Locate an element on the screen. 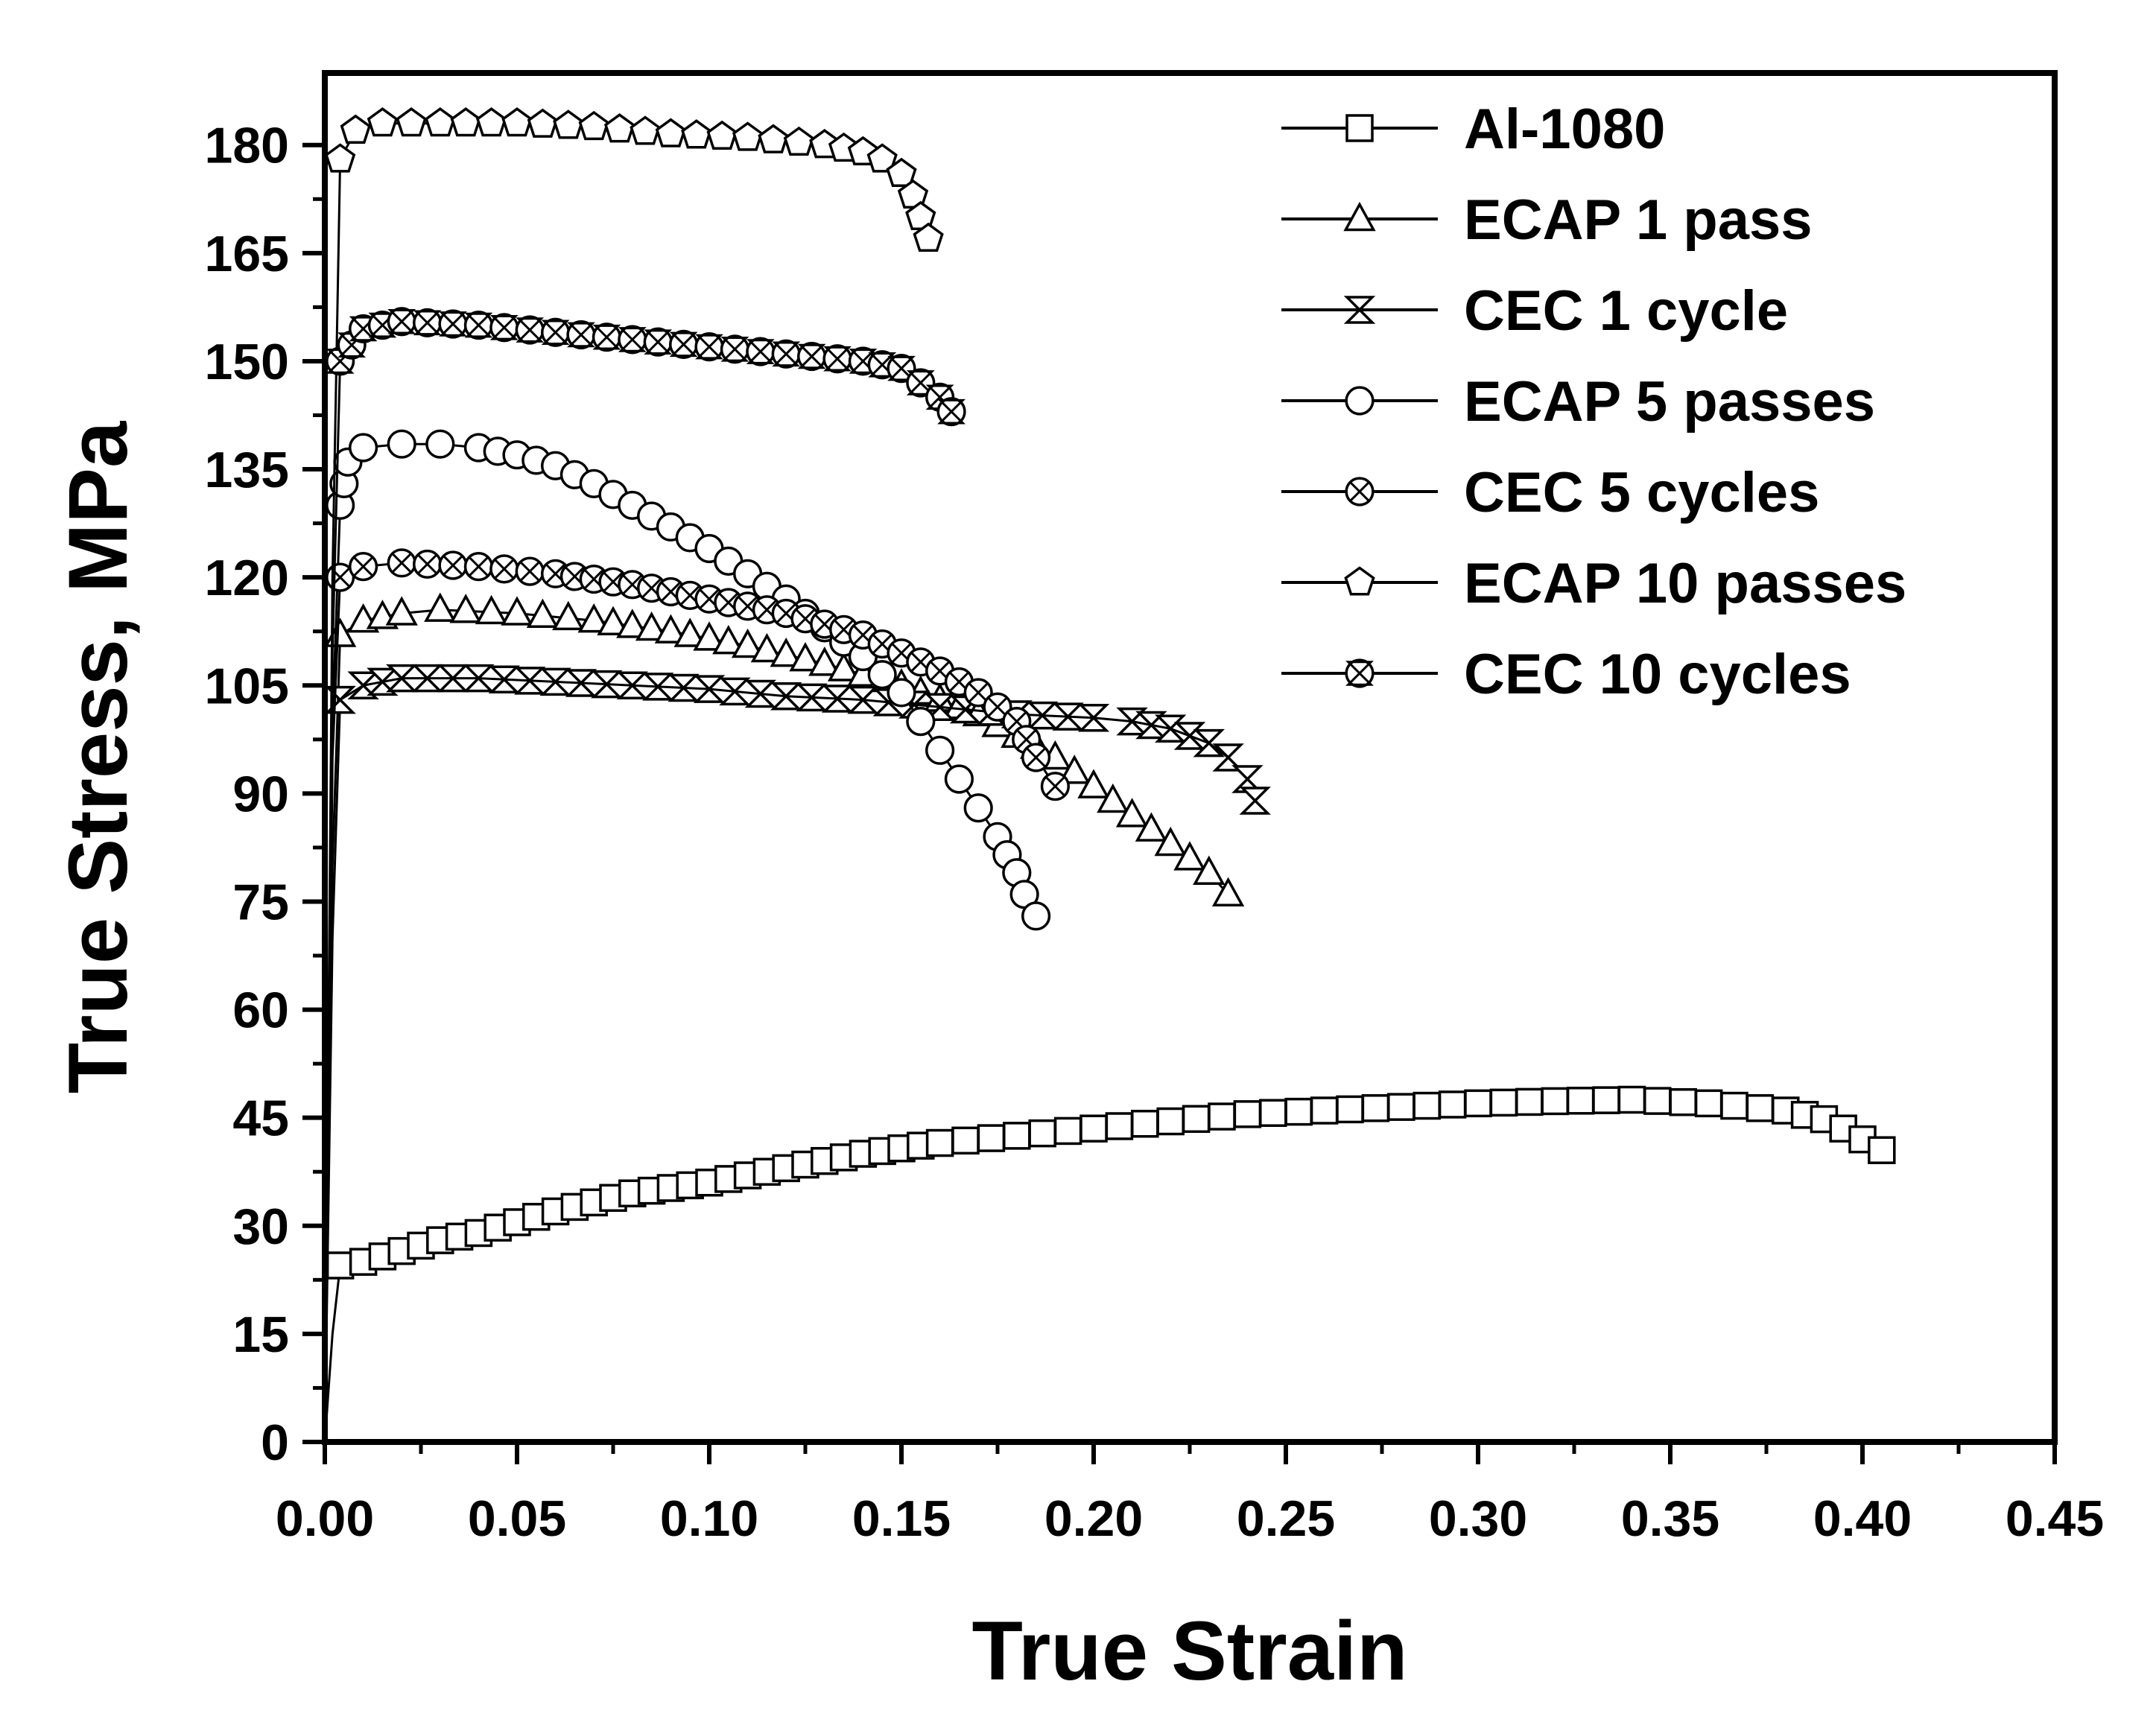 The width and height of the screenshot is (2156, 1725). legend-item: Al-1080 is located at coordinates (1473, 129).